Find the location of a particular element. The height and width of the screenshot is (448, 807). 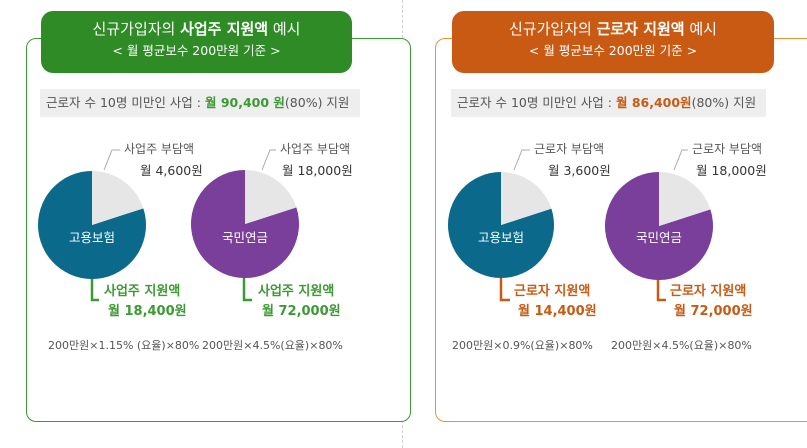

leader-line-emp-np-support is located at coordinates (247, 287).